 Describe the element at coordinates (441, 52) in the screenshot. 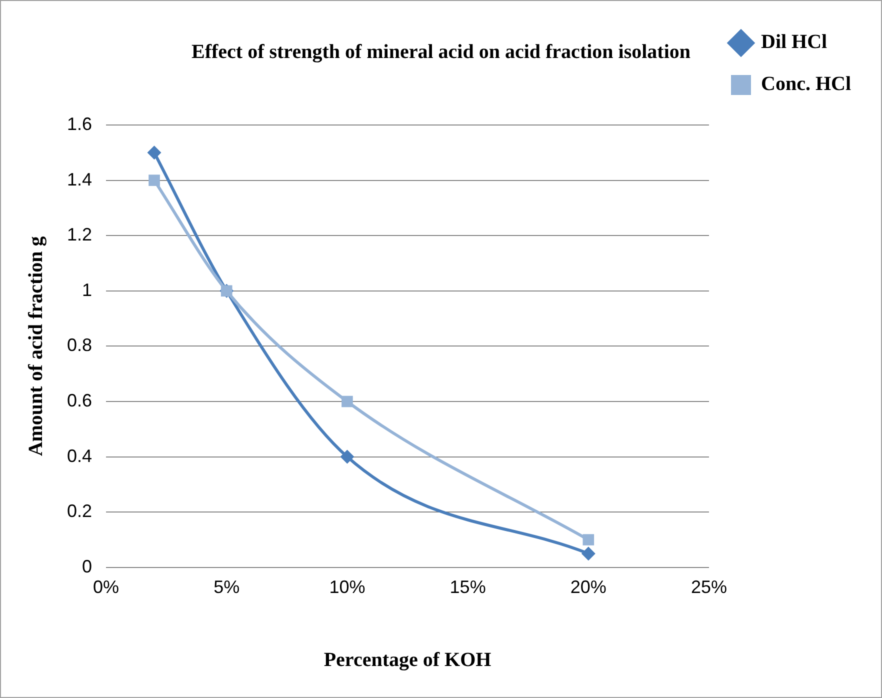

I see `chart-title: Effect of strength of mineral acid on acid fraction isolation` at that location.